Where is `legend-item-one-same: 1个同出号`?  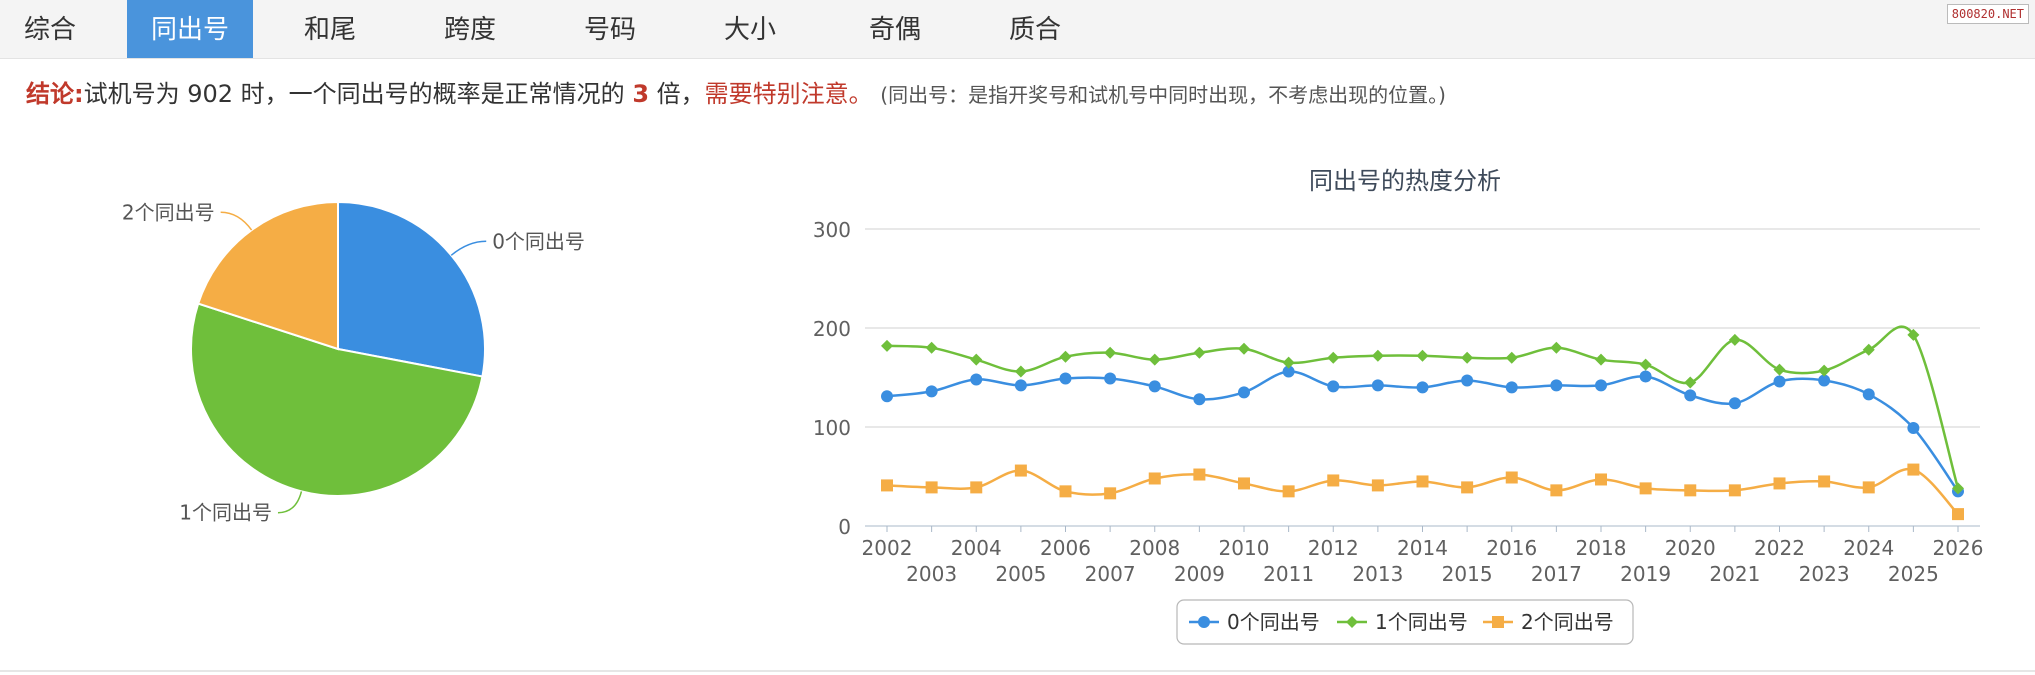
legend-item-one-same: 1个同出号 is located at coordinates (1402, 622).